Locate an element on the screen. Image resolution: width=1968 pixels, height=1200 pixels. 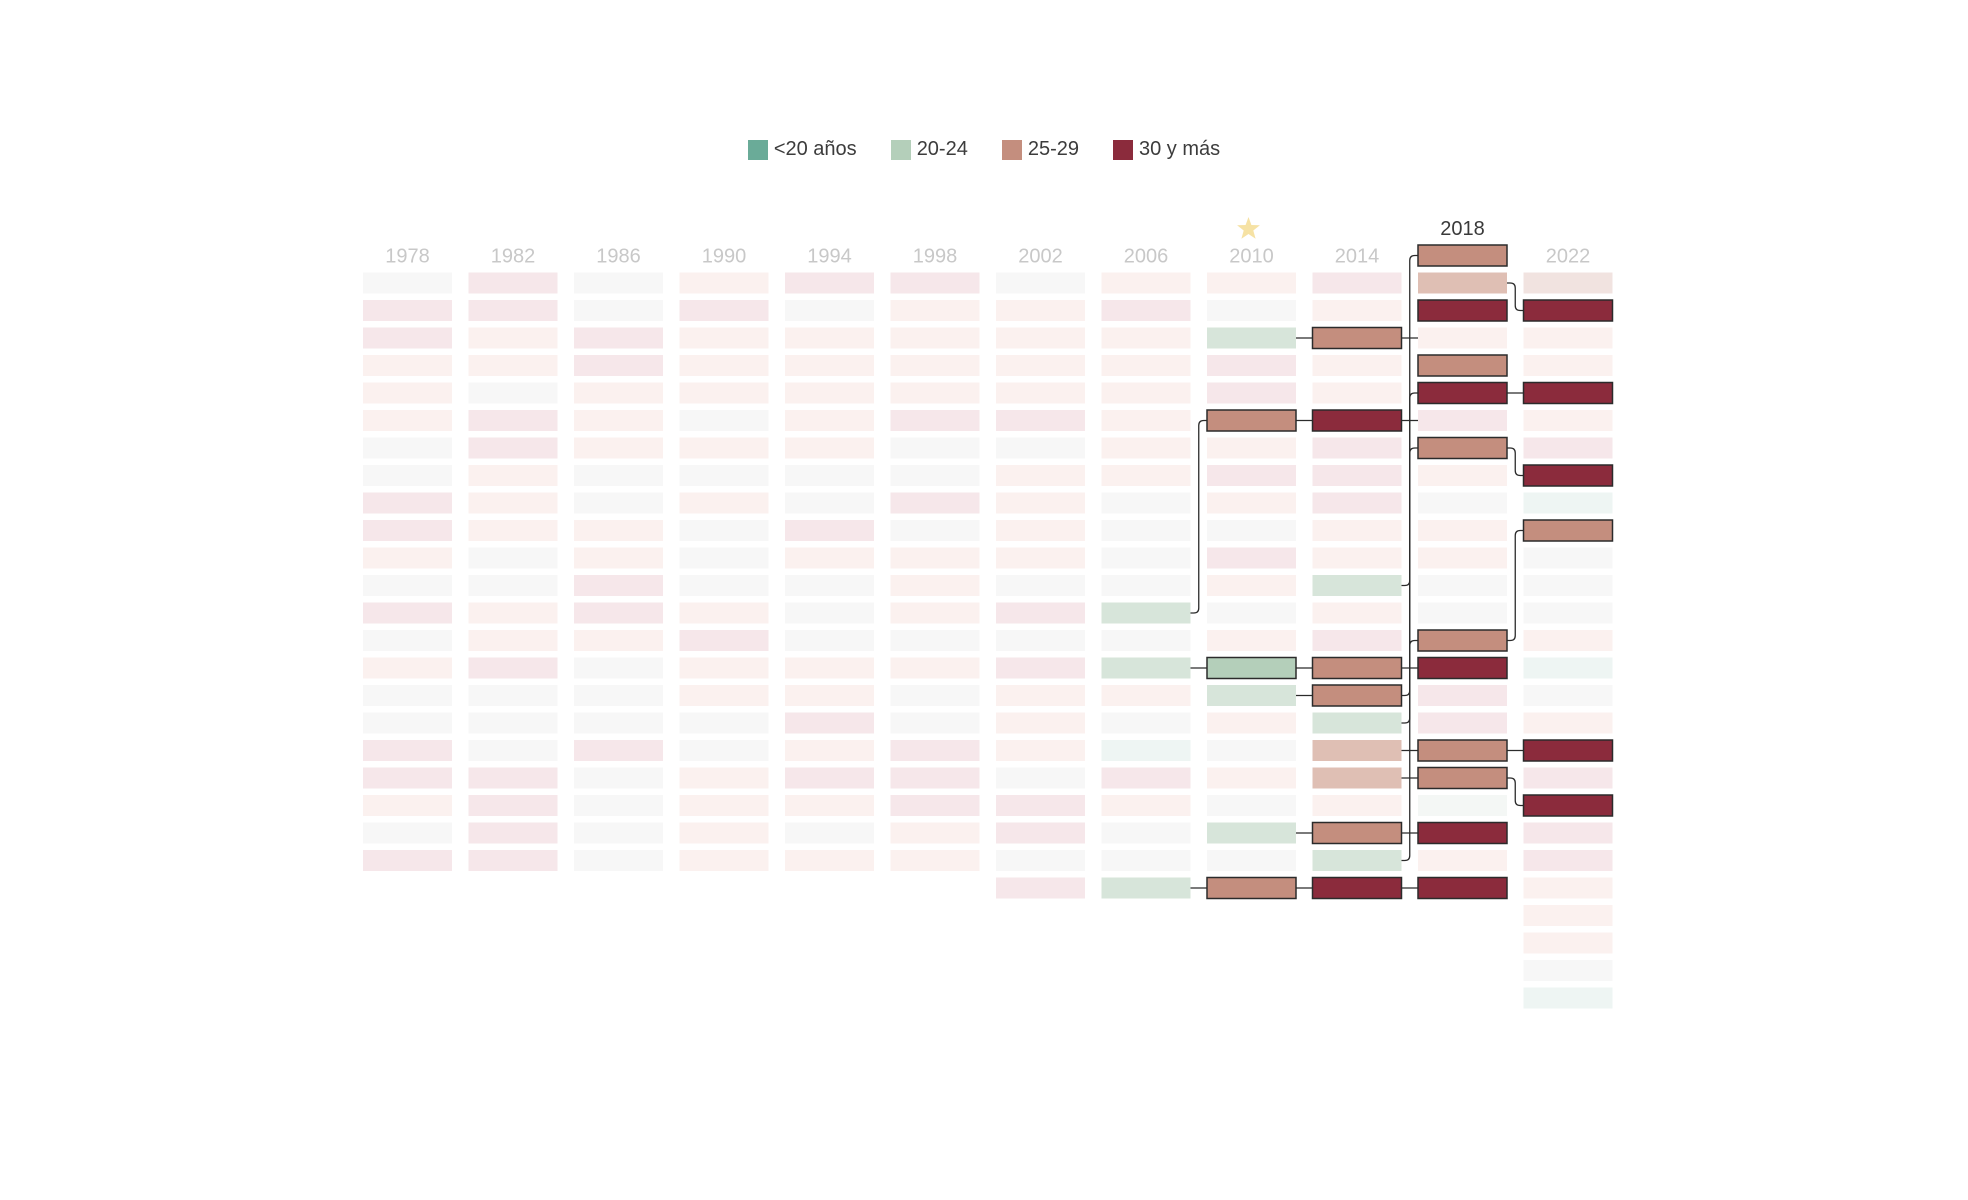
year-label: 1982 is located at coordinates (513, 257).